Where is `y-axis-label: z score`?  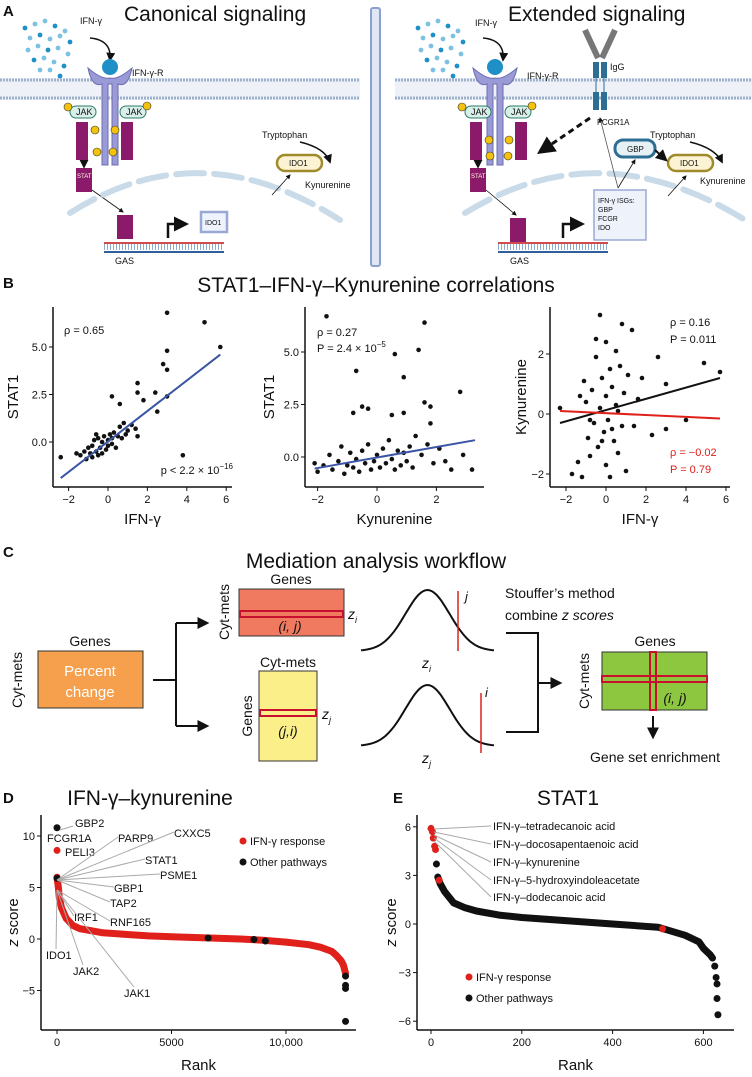
y-axis-label: z score is located at coordinates (13, 922).